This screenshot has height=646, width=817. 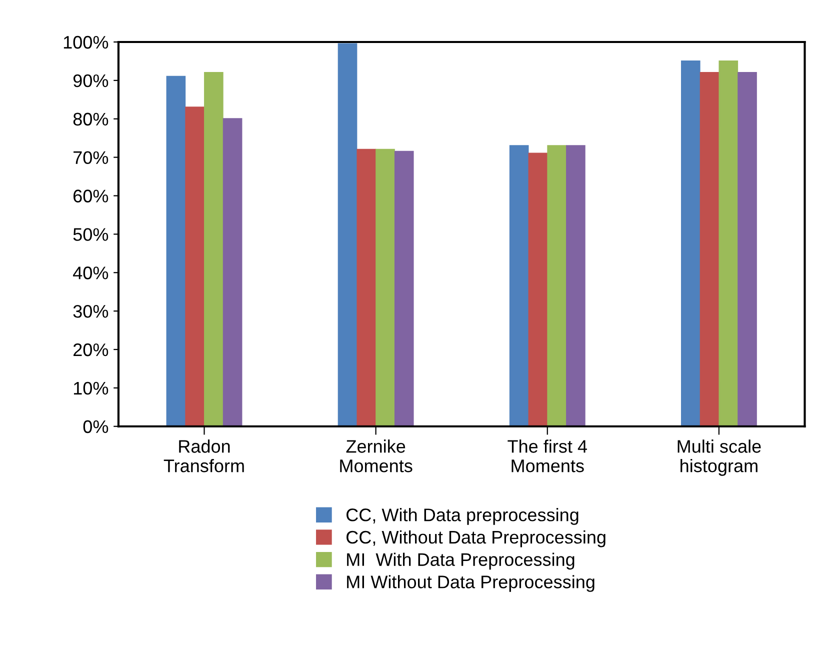 I want to click on y-tick-label: 30%, so click(x=90, y=311).